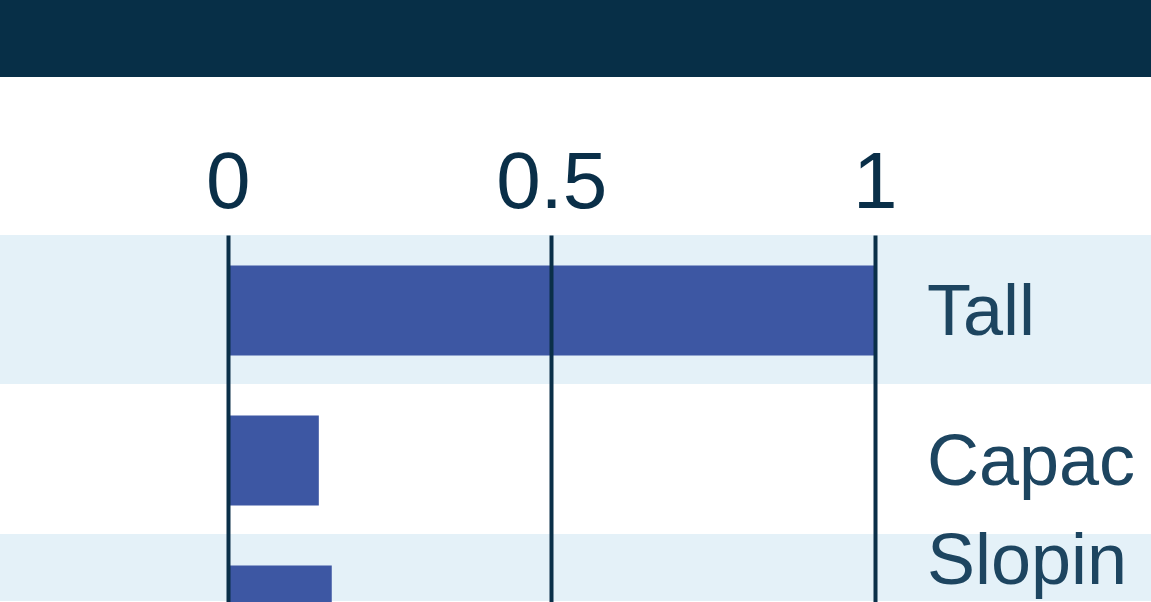 The image size is (1151, 602). I want to click on x-tick-label: 1, so click(875, 180).